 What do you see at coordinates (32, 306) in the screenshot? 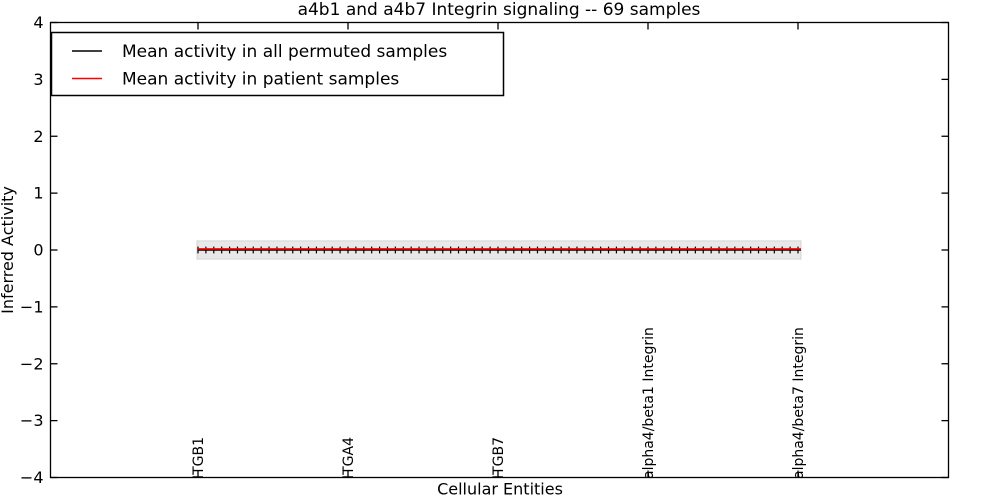
I see `y-tick-label: −1` at bounding box center [32, 306].